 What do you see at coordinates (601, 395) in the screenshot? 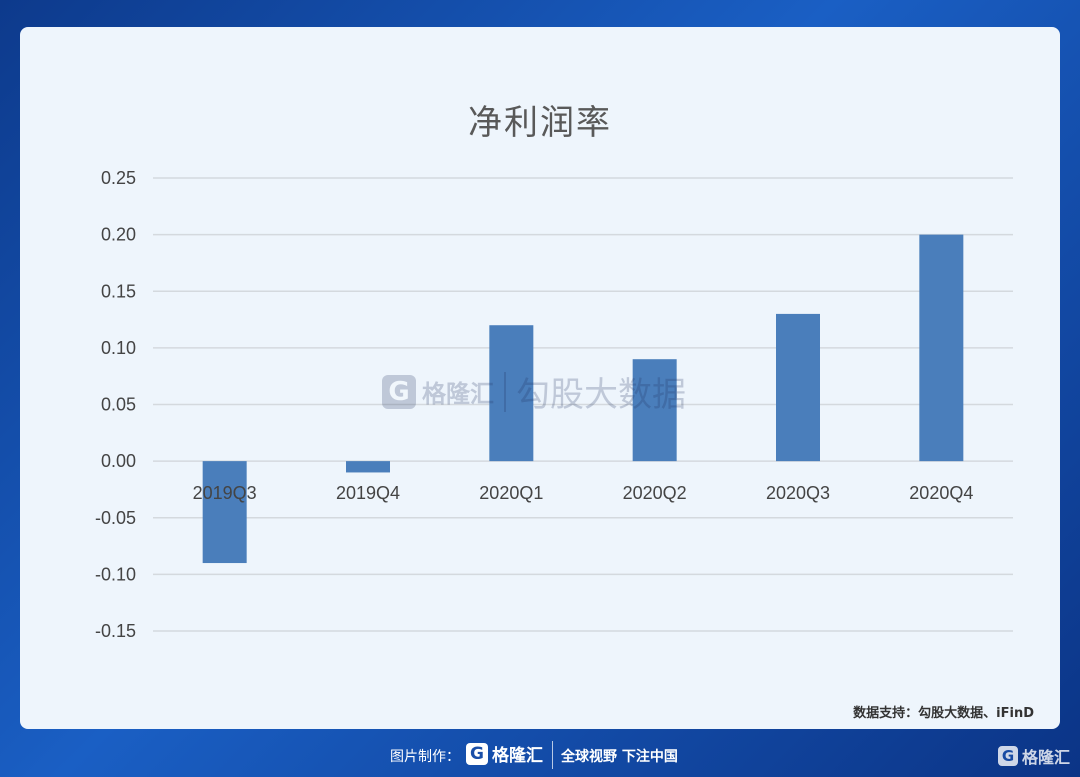
I see `watermark-text: 勾股大数据` at bounding box center [601, 395].